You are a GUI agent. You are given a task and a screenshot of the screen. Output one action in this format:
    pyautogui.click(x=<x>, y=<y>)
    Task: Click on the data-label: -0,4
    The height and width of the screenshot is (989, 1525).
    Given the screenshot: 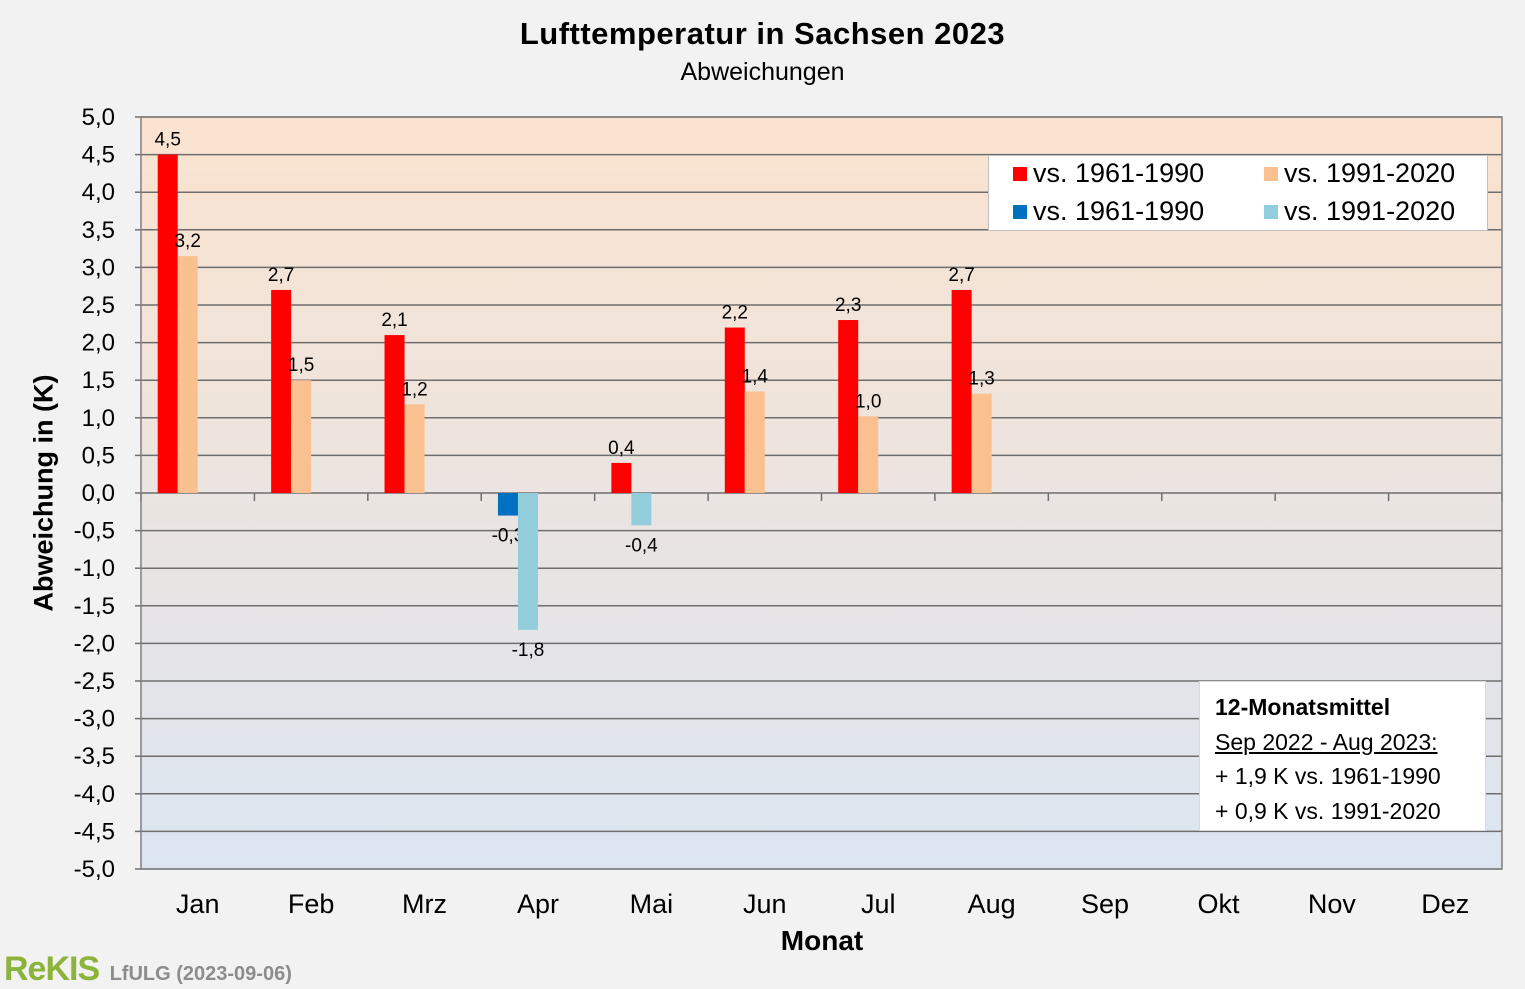 What is the action you would take?
    pyautogui.click(x=641, y=545)
    